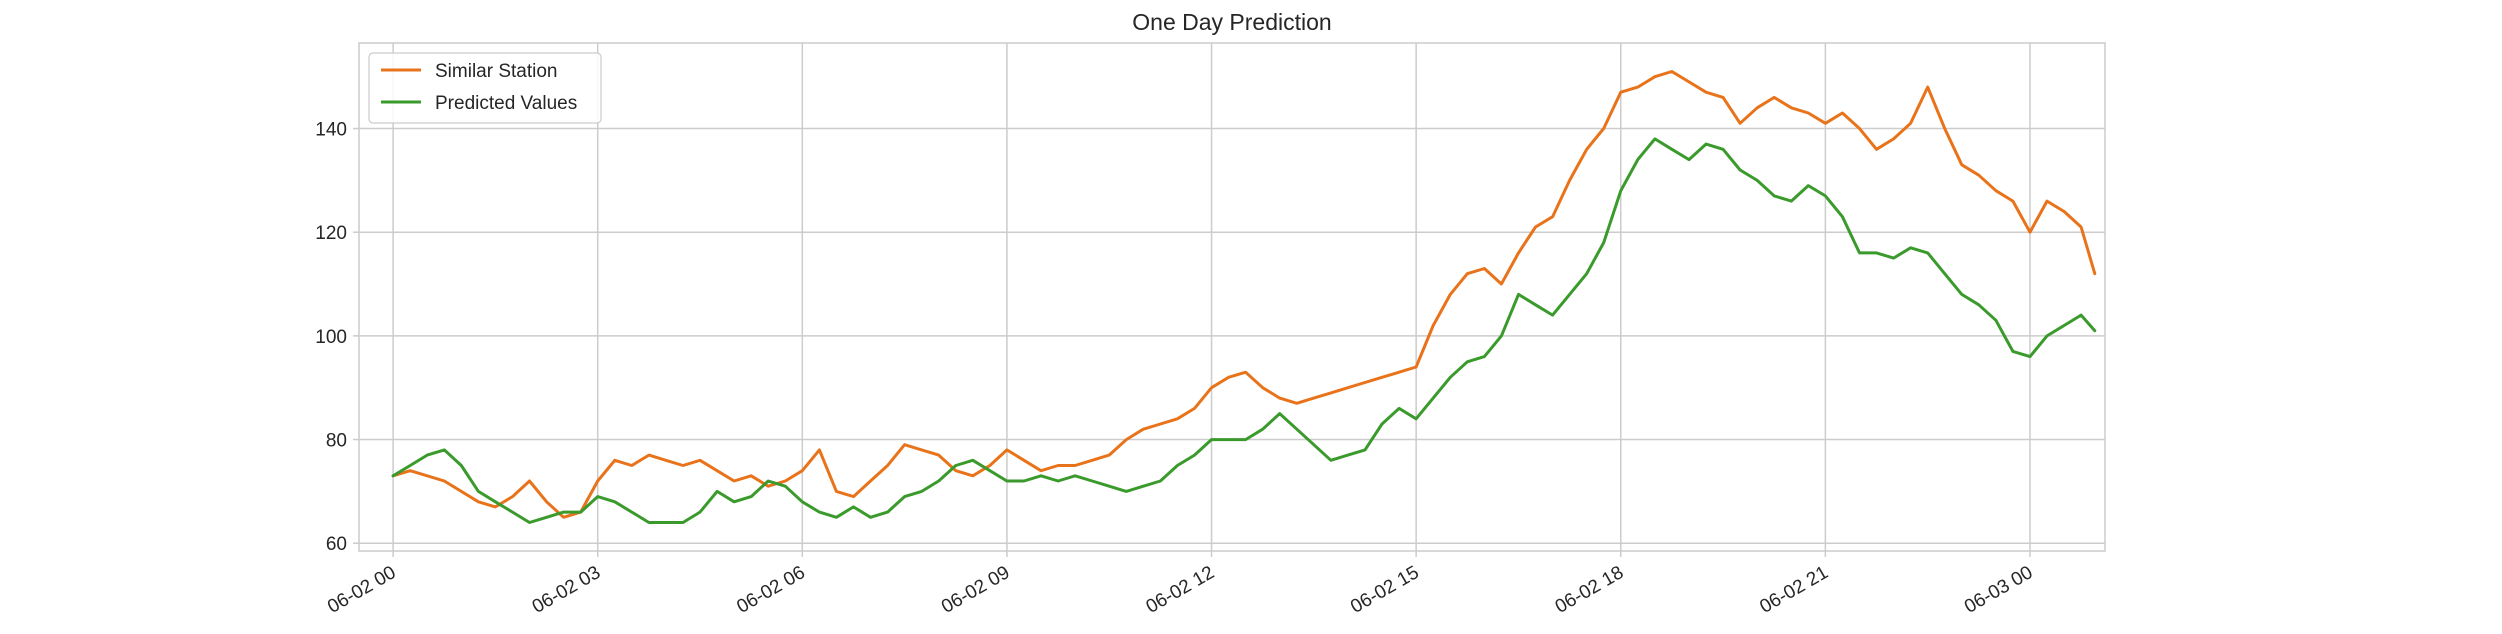 This screenshot has height=634, width=2502. Describe the element at coordinates (1384, 590) in the screenshot. I see `x-tick-label: 06-02 15` at that location.